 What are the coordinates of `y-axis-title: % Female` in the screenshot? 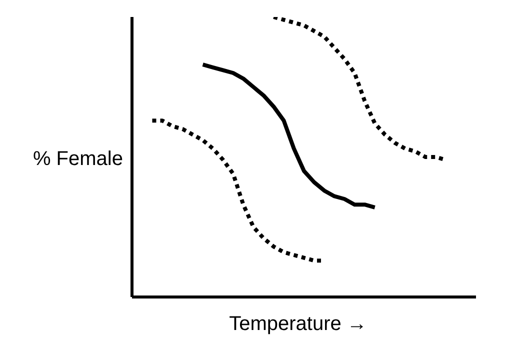 It's located at (77, 159).